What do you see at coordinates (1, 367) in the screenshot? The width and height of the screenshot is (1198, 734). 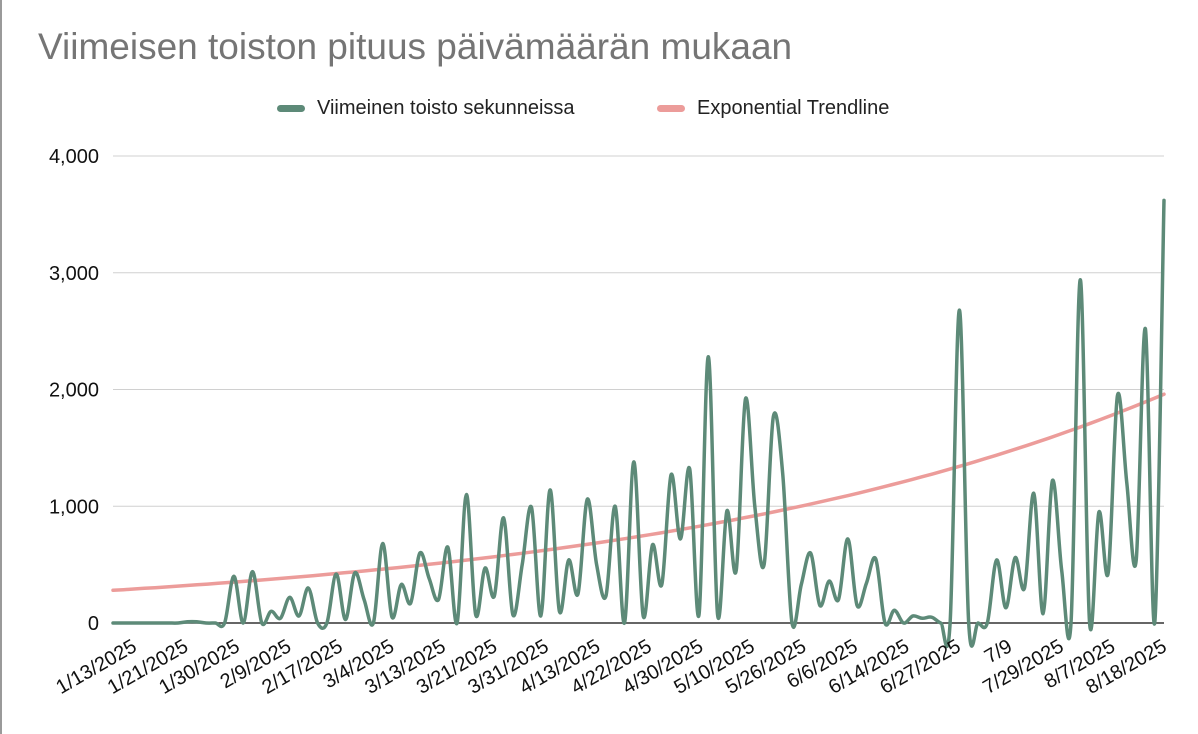 I see `window-left-border` at bounding box center [1, 367].